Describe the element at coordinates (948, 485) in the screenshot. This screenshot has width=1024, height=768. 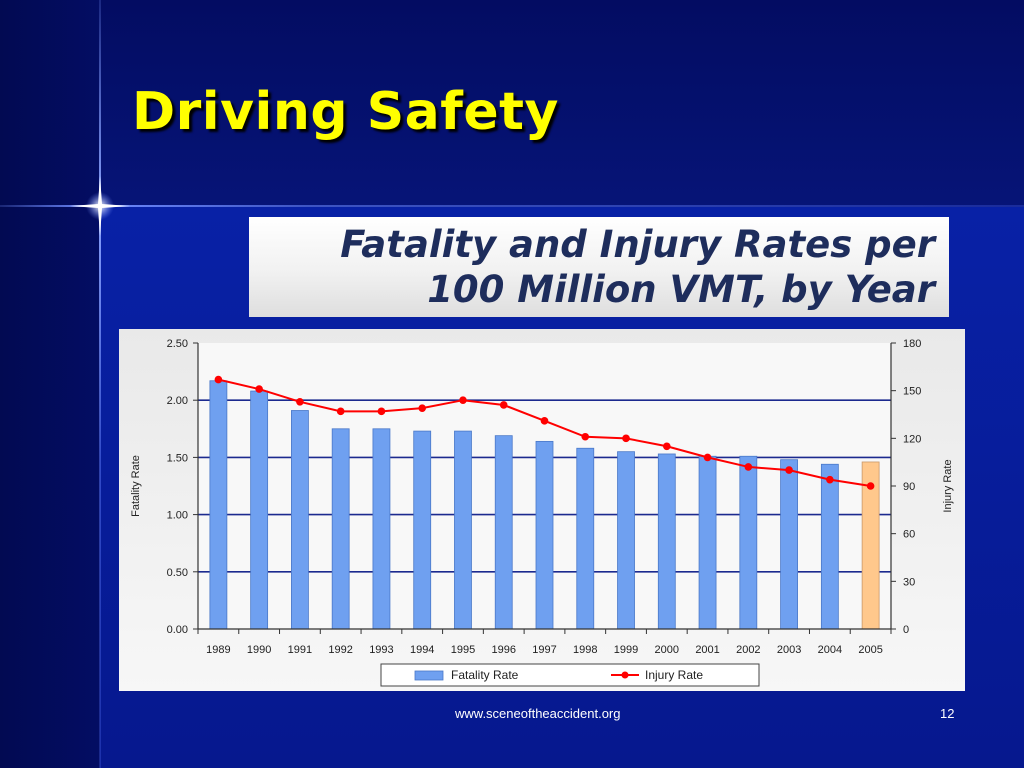
I see `y2-axis-title: Injury Rate` at that location.